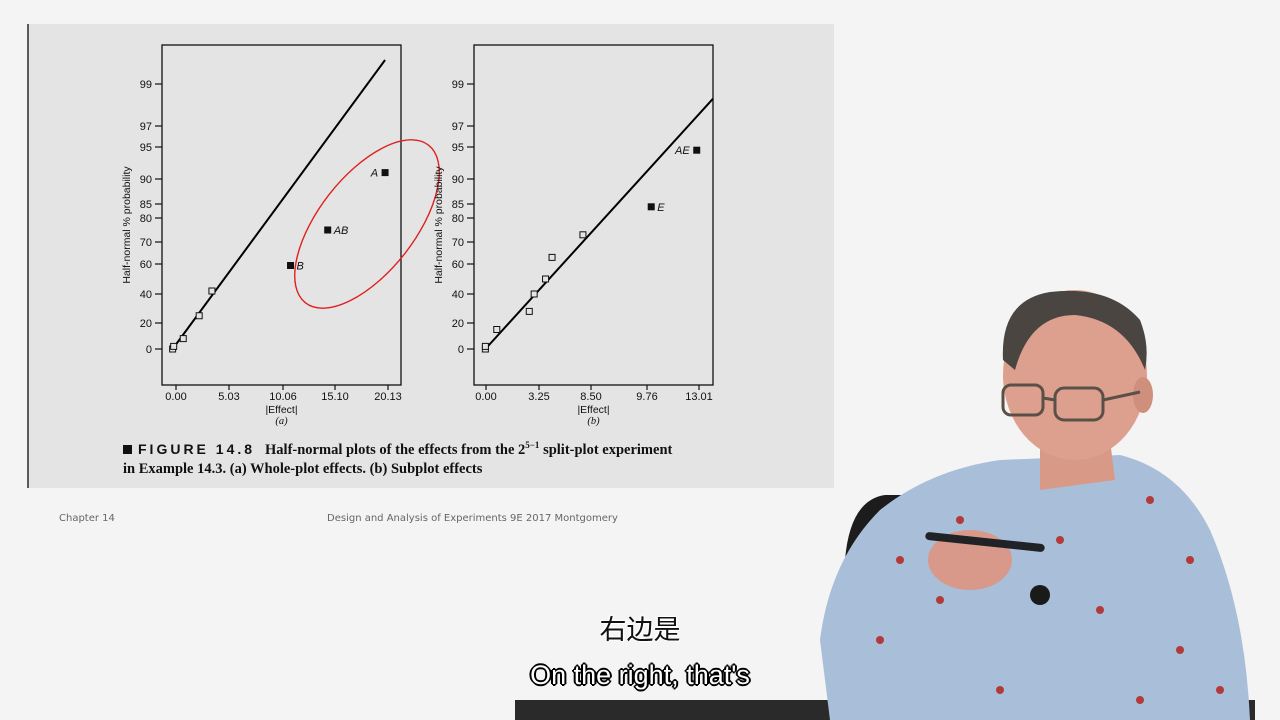  Describe the element at coordinates (127, 449) in the screenshot. I see `caption-bullet` at that location.